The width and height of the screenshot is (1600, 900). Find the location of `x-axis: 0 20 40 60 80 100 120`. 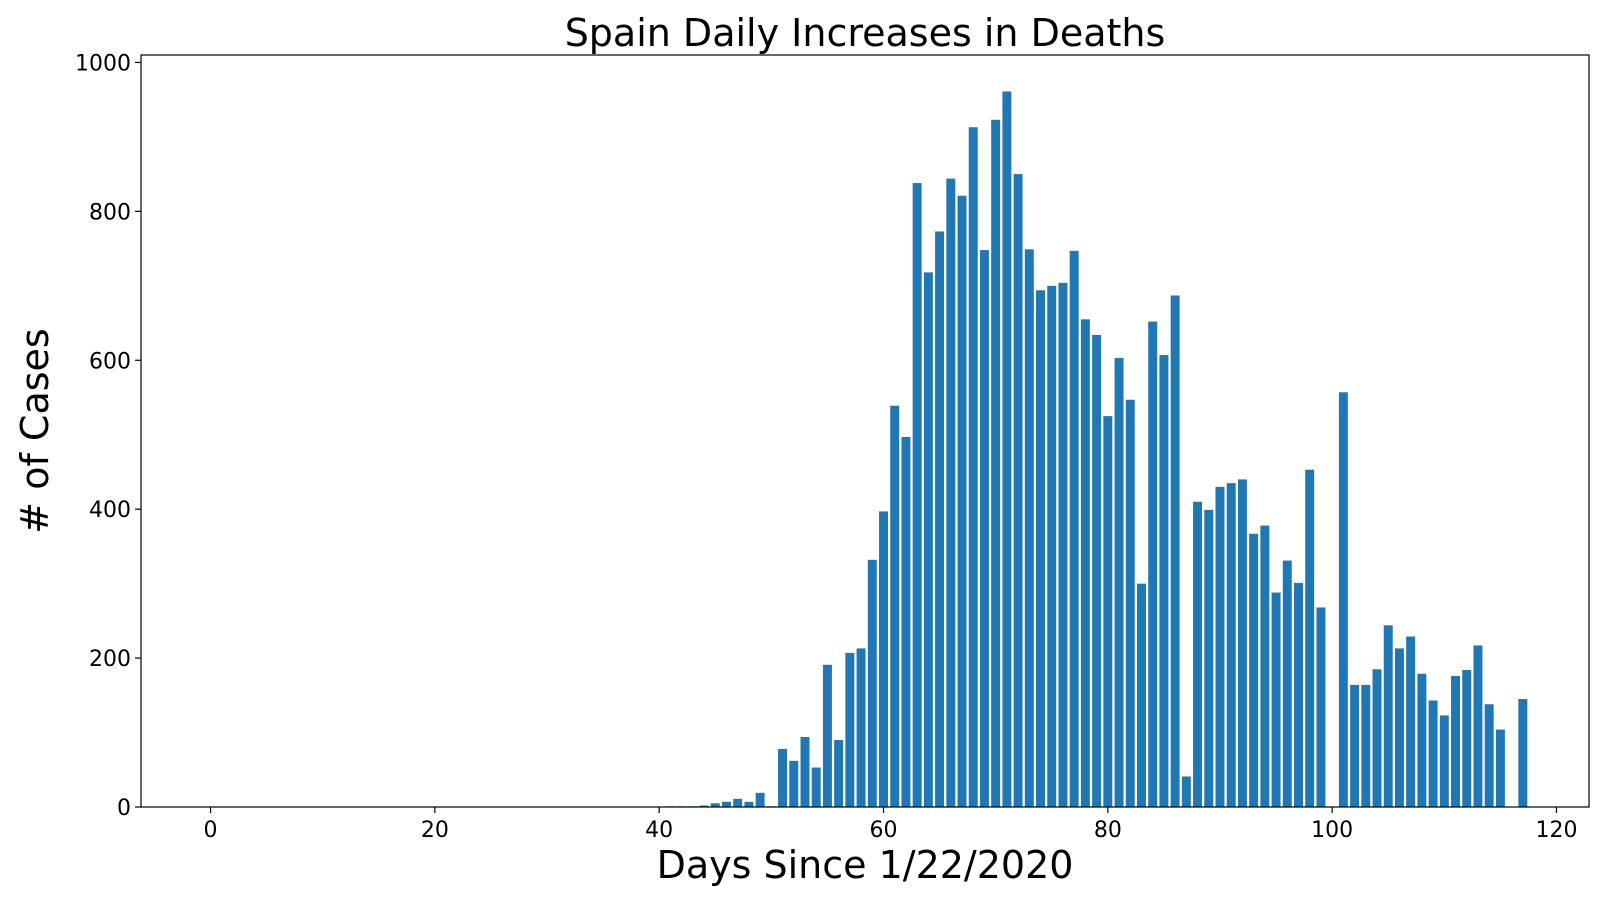

x-axis: 0 20 40 60 80 100 120 is located at coordinates (890, 825).